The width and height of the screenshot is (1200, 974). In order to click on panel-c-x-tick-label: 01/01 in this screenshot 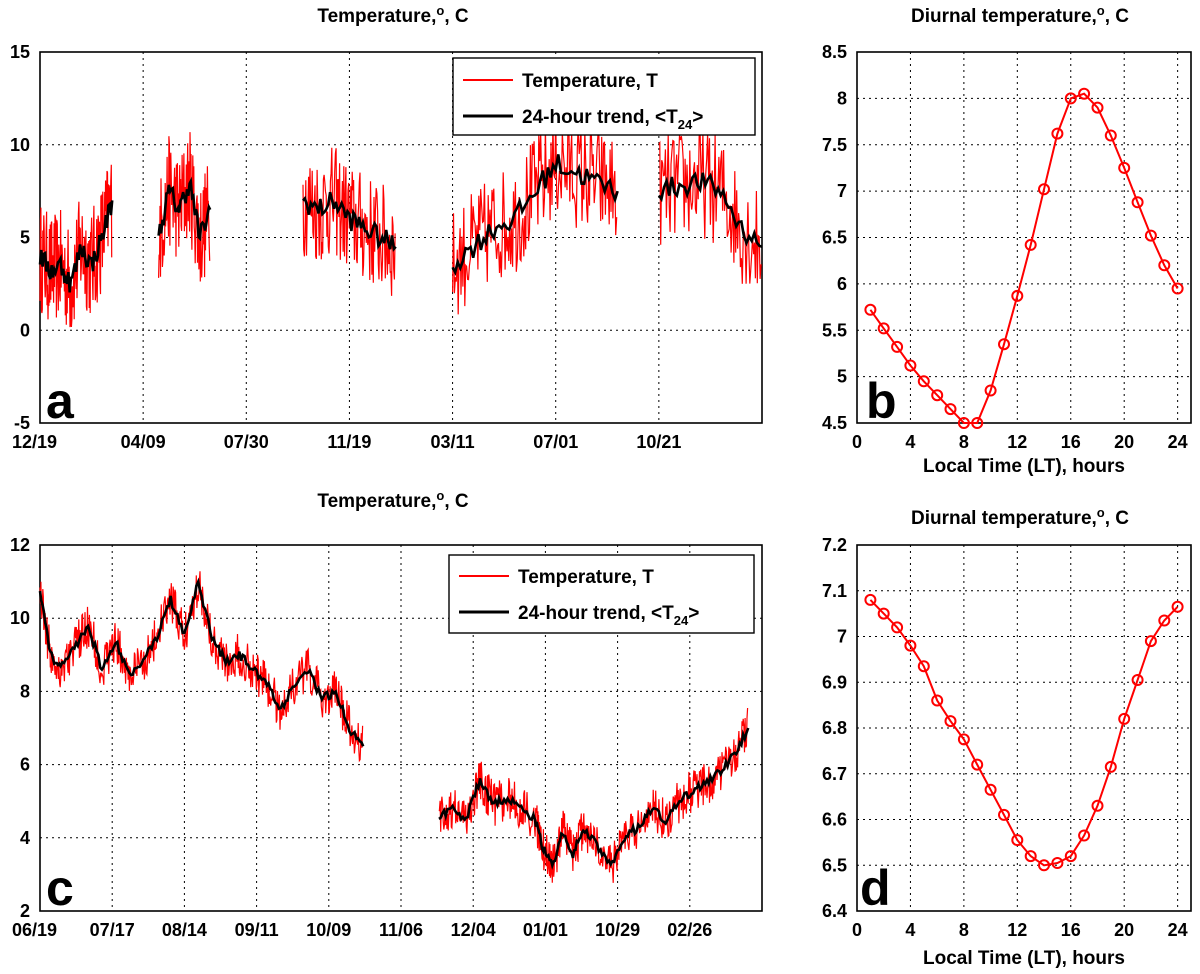, I will do `click(545, 930)`.